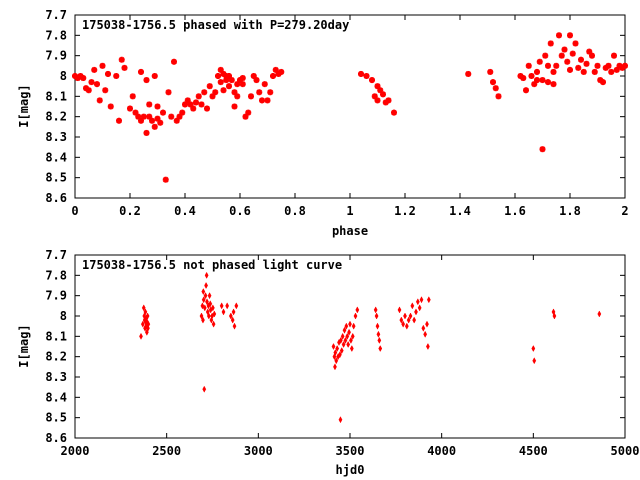 The height and width of the screenshot is (480, 640). Describe the element at coordinates (56, 117) in the screenshot. I see `phased-y-tick-label: 8.2` at that location.